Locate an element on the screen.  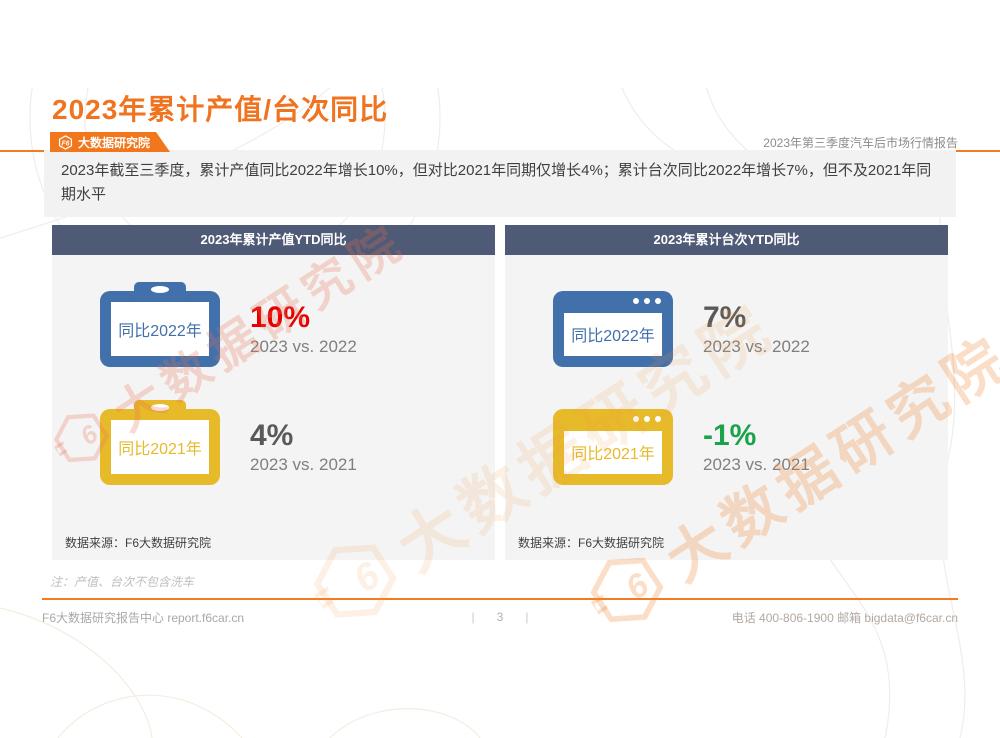
stat-value: -1% is located at coordinates (730, 435).